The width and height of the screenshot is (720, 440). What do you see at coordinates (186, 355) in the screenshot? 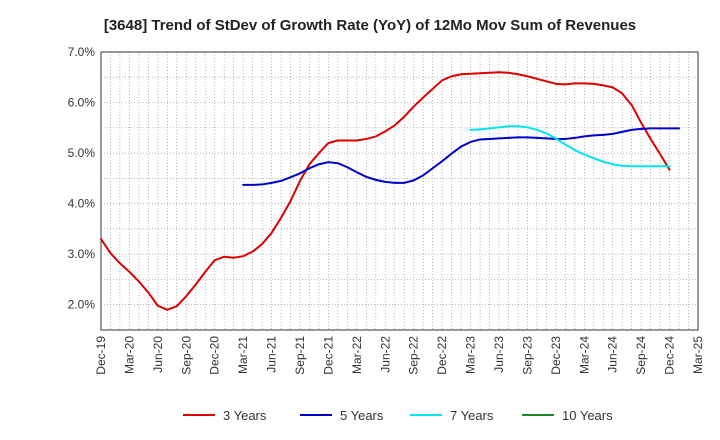
I see `x-tick-label: Sep-20` at bounding box center [186, 355].